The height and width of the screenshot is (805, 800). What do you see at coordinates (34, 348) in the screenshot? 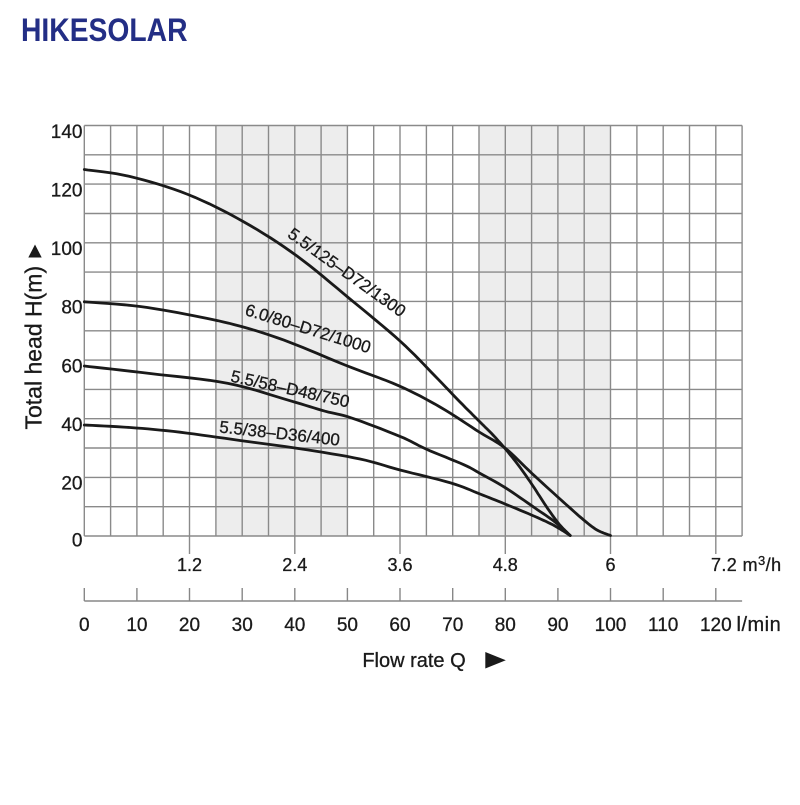
I see `svg-text: Total head H(m)` at bounding box center [34, 348].